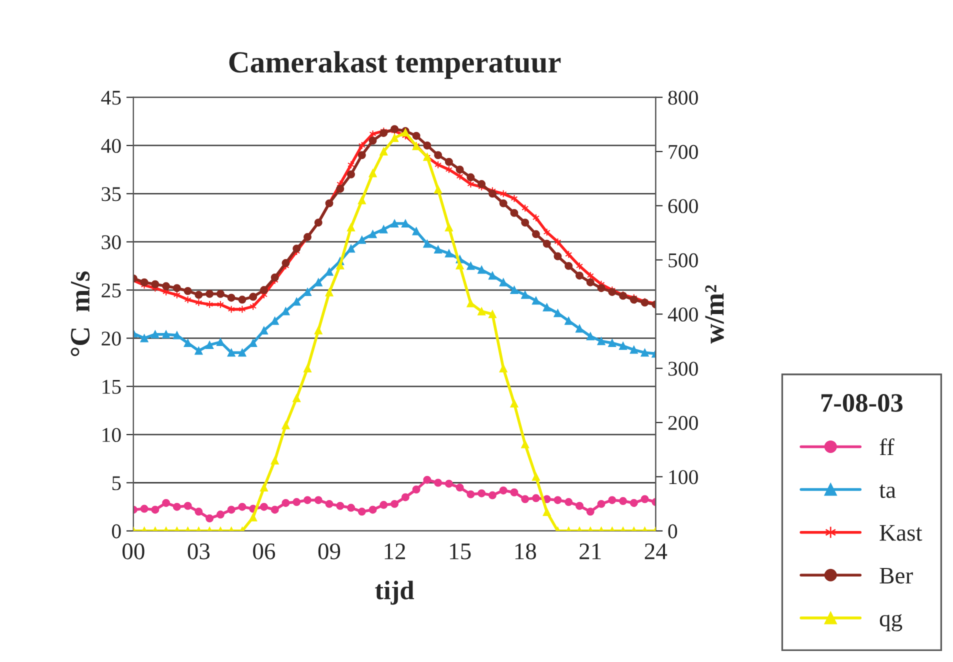 The width and height of the screenshot is (953, 662). I want to click on x-axis-title: tijd, so click(394, 592).